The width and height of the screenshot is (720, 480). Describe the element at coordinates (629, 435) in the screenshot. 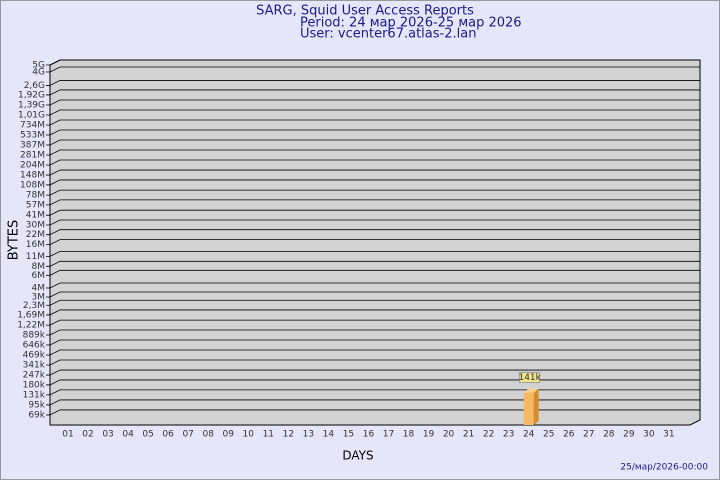

I see `x-tick-label: 29` at that location.